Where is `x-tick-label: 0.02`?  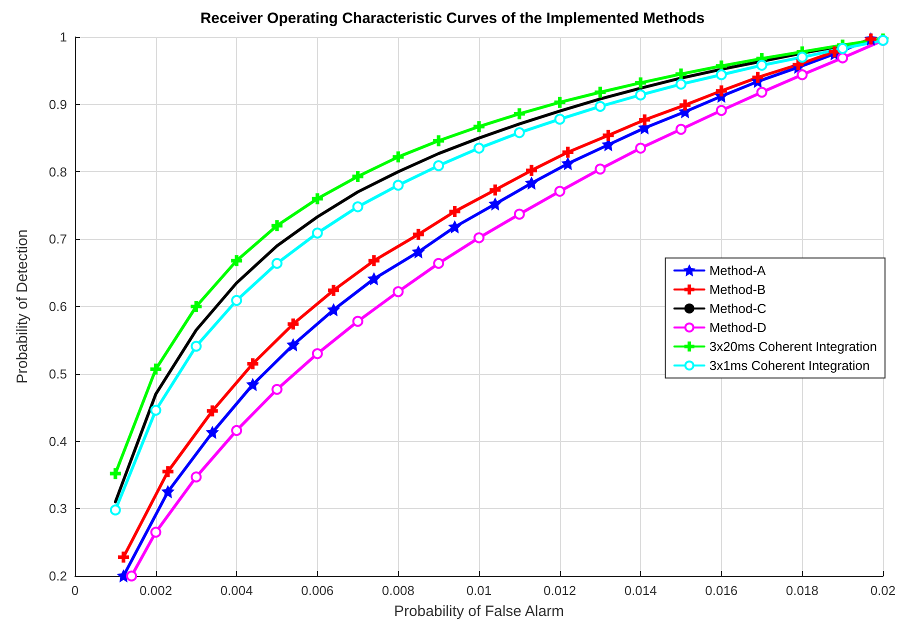 x-tick-label: 0.02 is located at coordinates (883, 590).